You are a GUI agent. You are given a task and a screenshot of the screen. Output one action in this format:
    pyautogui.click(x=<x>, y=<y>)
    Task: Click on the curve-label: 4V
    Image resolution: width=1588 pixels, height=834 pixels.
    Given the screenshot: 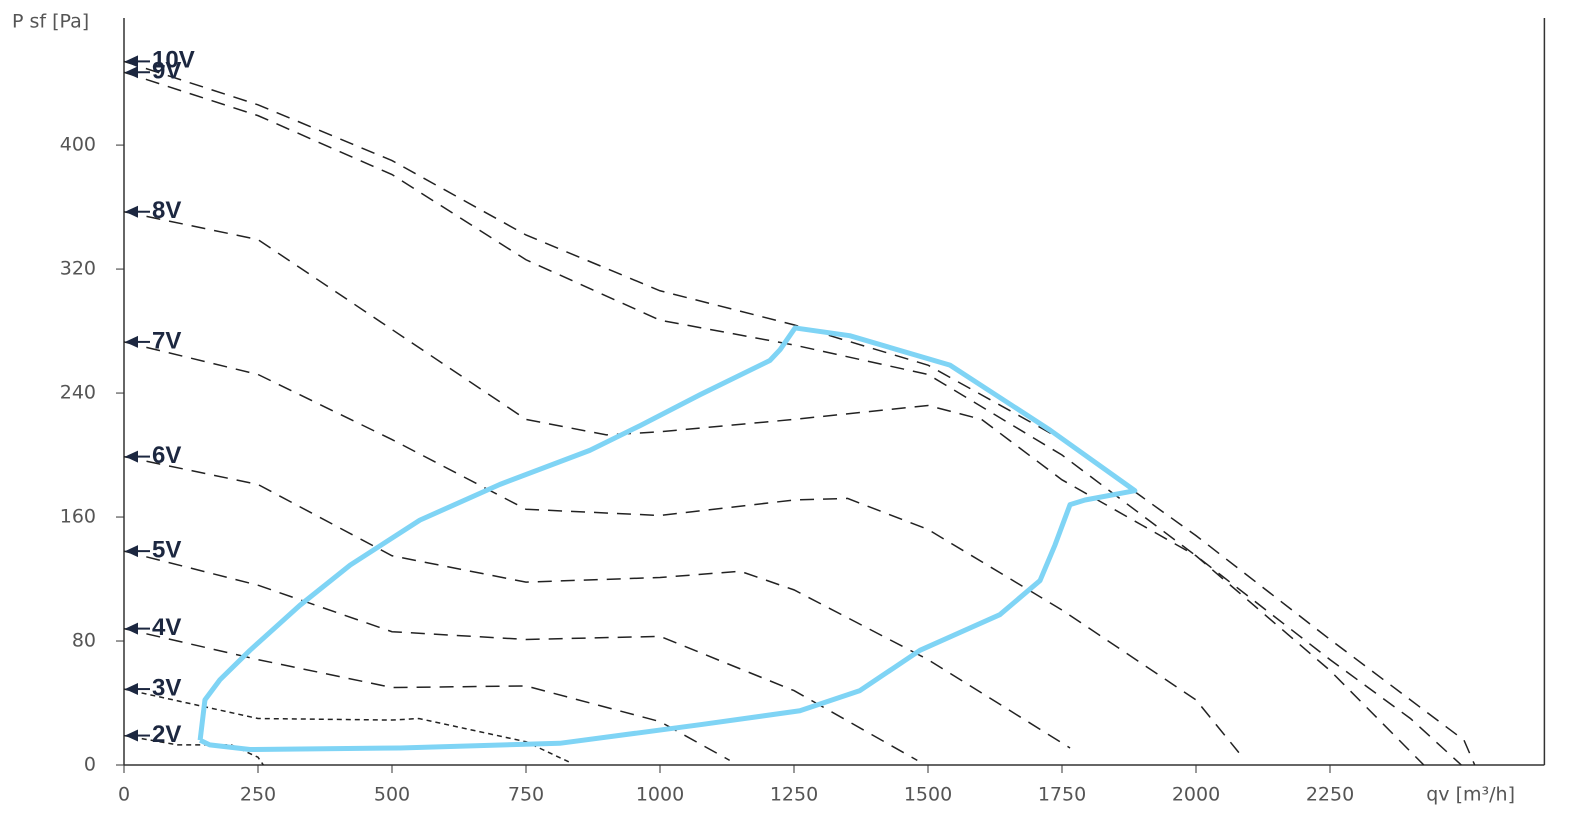 What is the action you would take?
    pyautogui.click(x=166, y=627)
    